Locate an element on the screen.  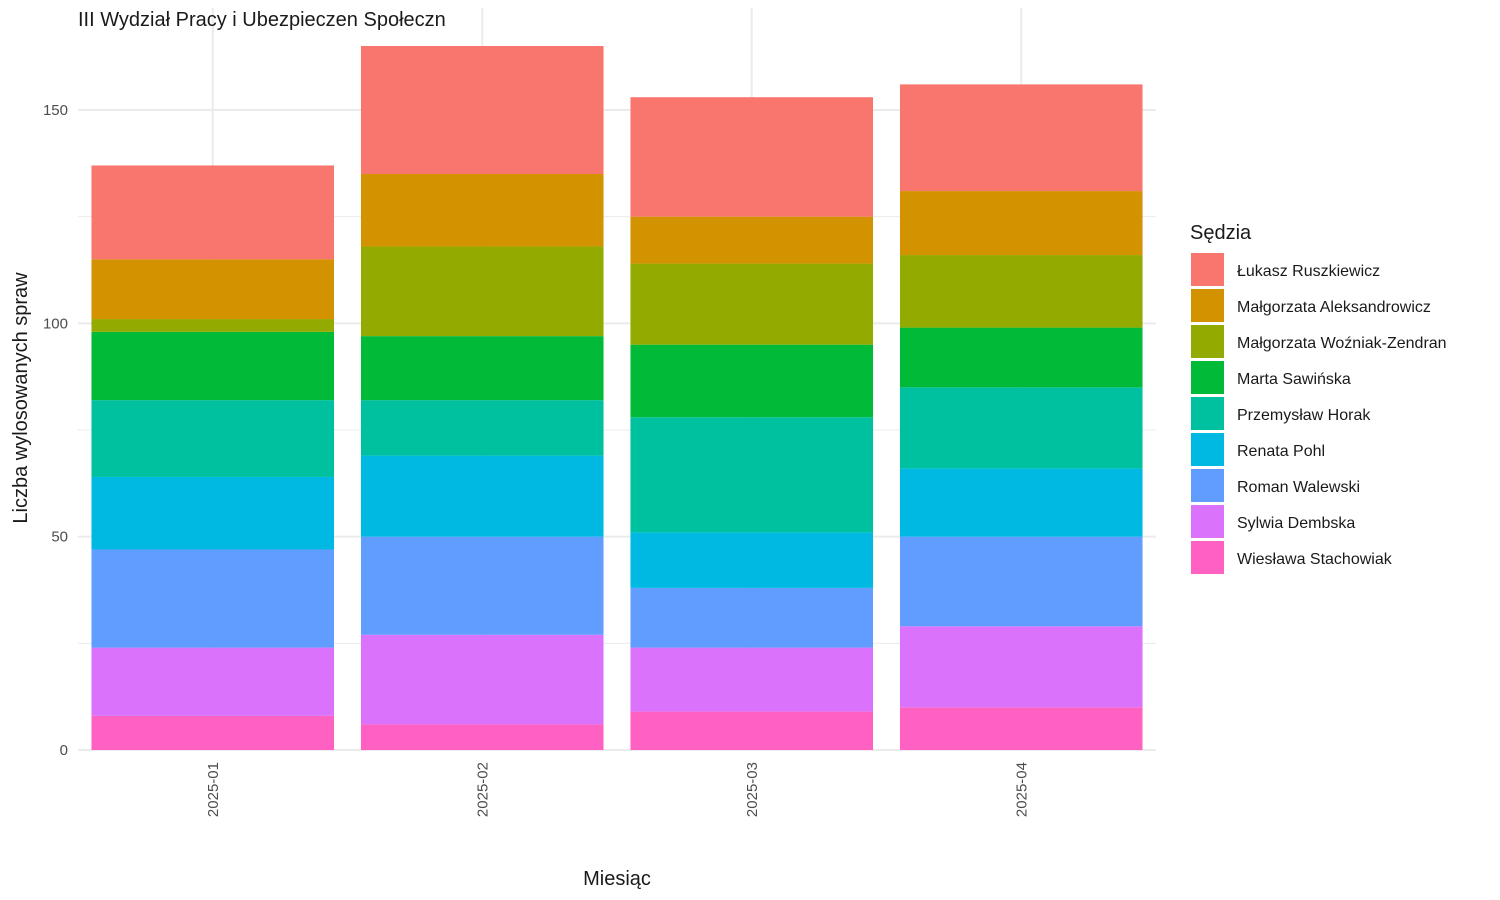
legend-label: Łukasz Ruszkiewicz is located at coordinates (1308, 271).